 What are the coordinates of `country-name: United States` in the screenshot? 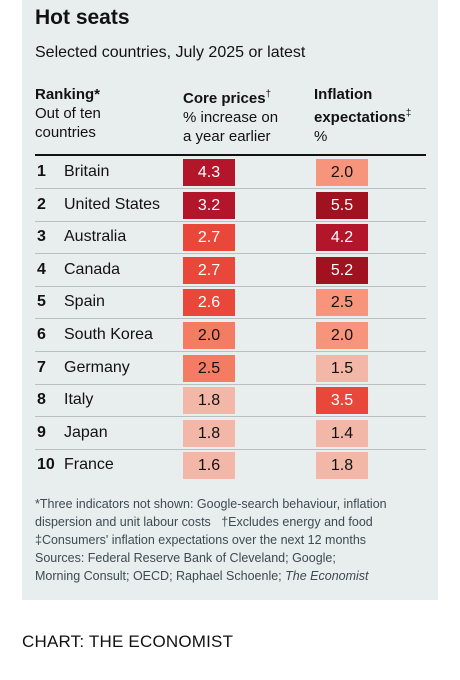 It's located at (112, 204).